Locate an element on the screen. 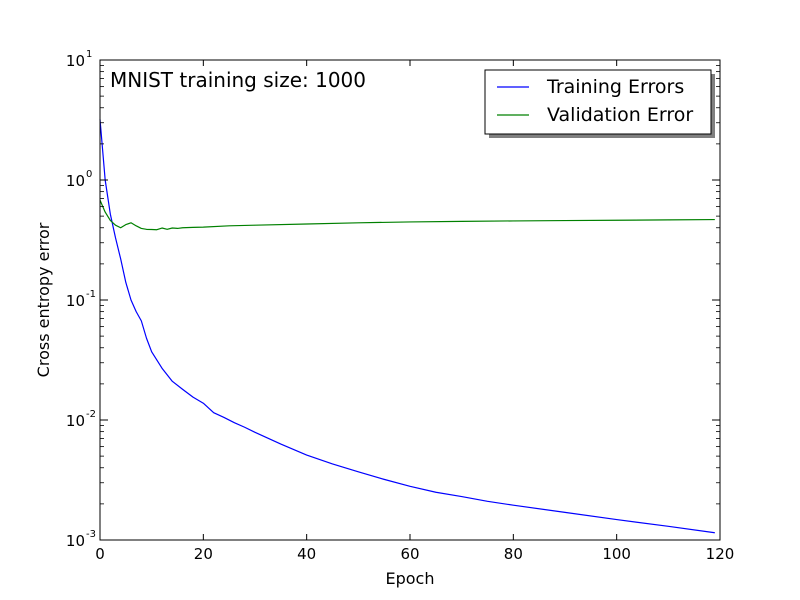 This screenshot has height=600, width=800. x-tick-label: 100 is located at coordinates (616, 554).